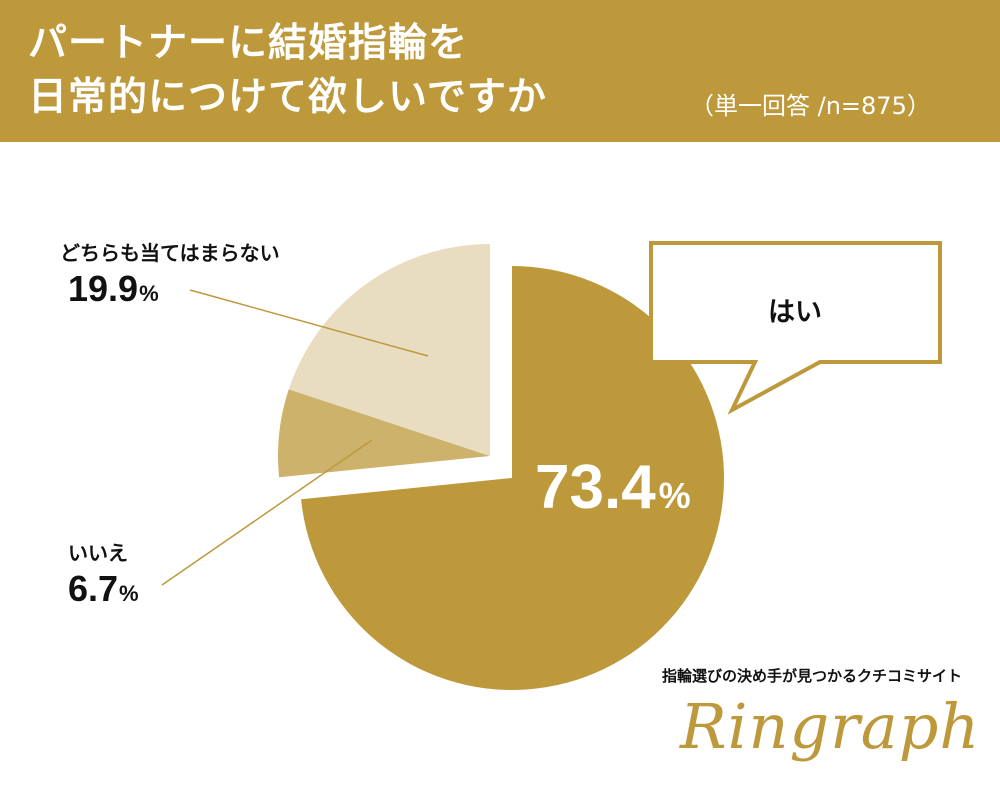 The image size is (1000, 810). Describe the element at coordinates (309, 323) in the screenshot. I see `leader-line-neither` at that location.